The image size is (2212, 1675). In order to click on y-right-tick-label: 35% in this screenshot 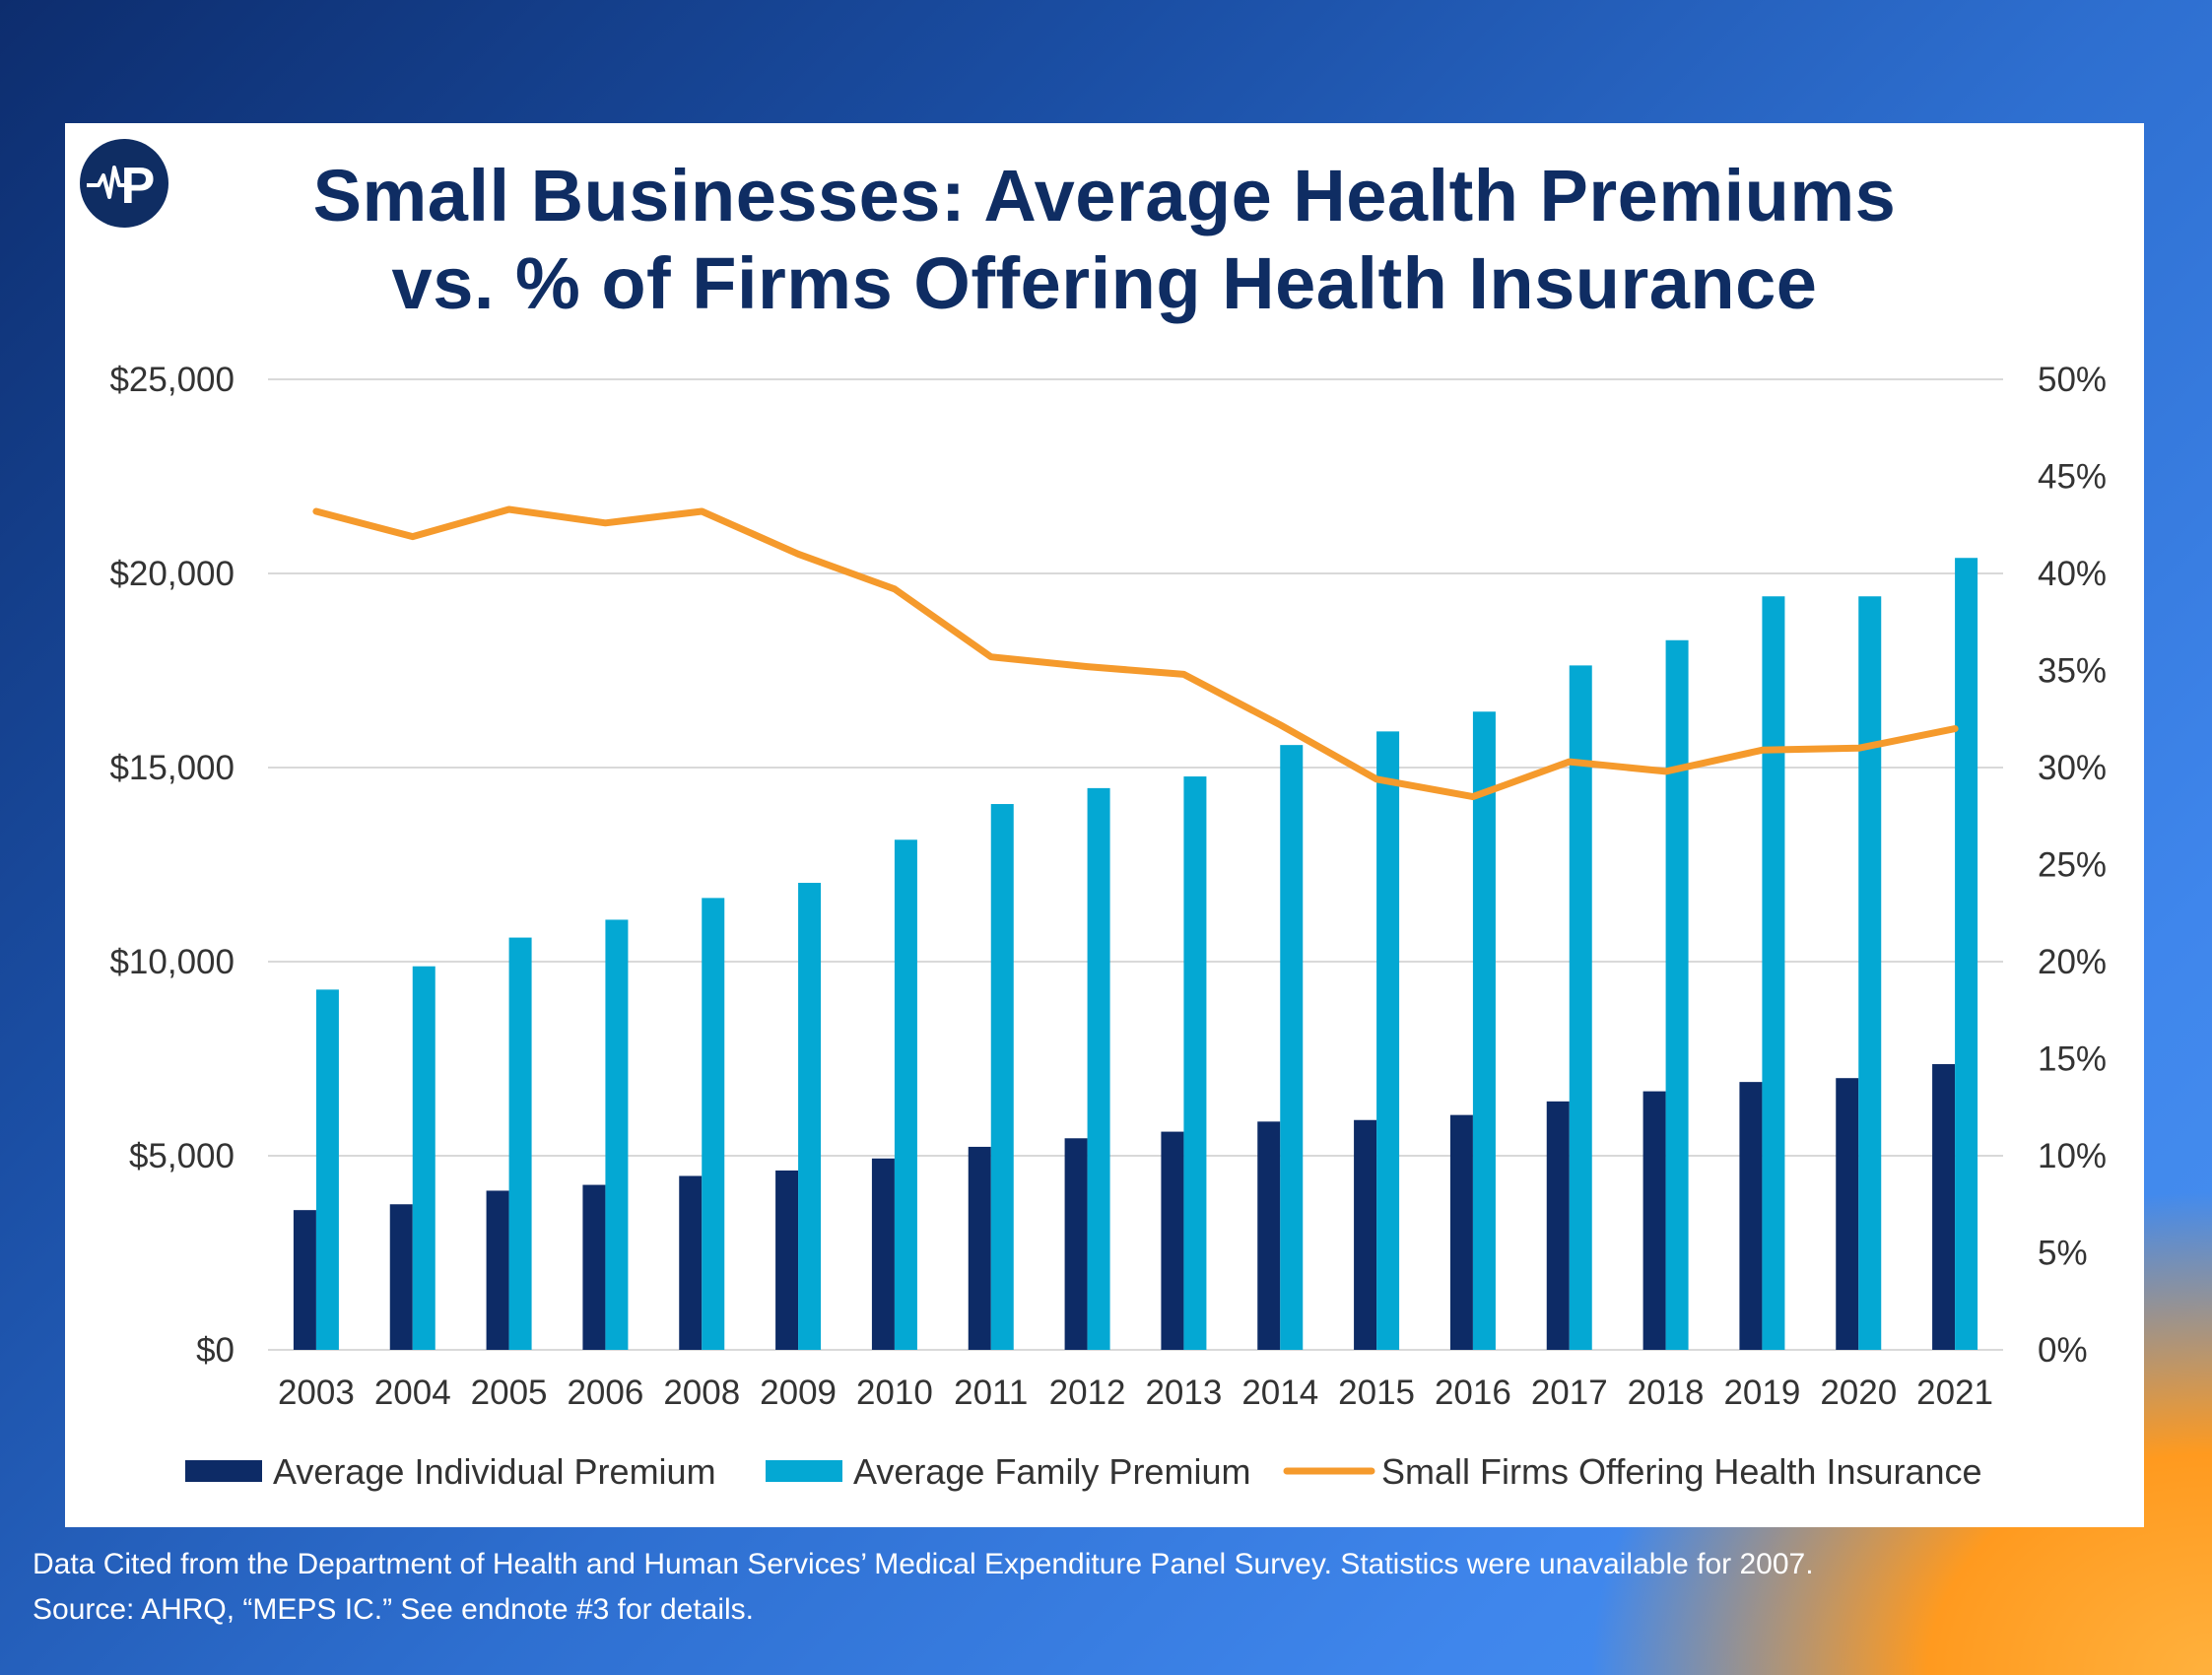, I will do `click(2072, 671)`.